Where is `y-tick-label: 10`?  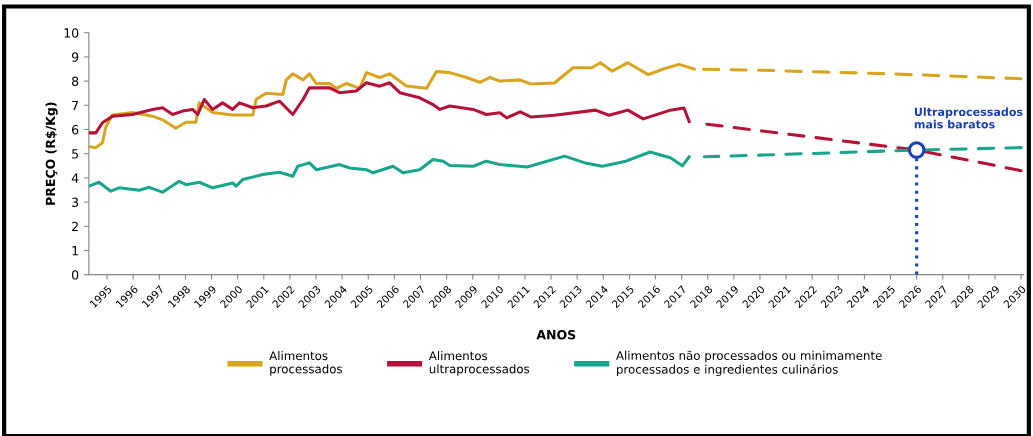 y-tick-label: 10 is located at coordinates (71, 33).